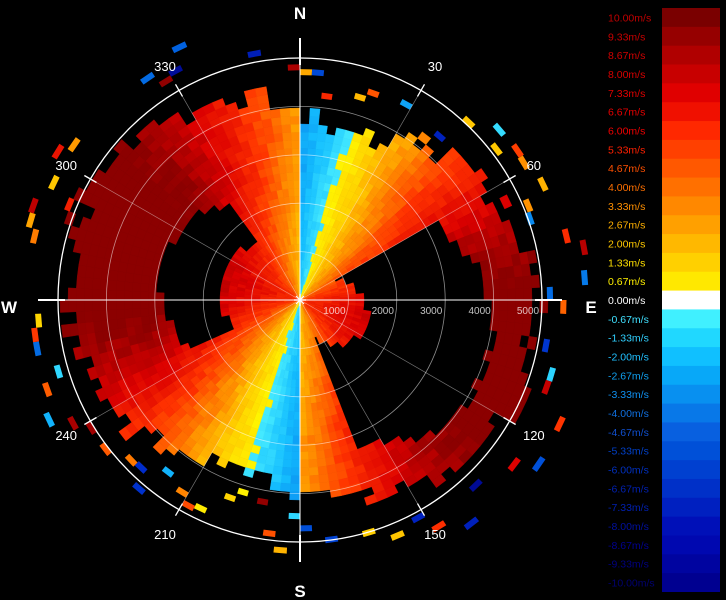 The height and width of the screenshot is (600, 726). What do you see at coordinates (628, 489) in the screenshot?
I see `colorbar-label: -6.67m/s` at bounding box center [628, 489].